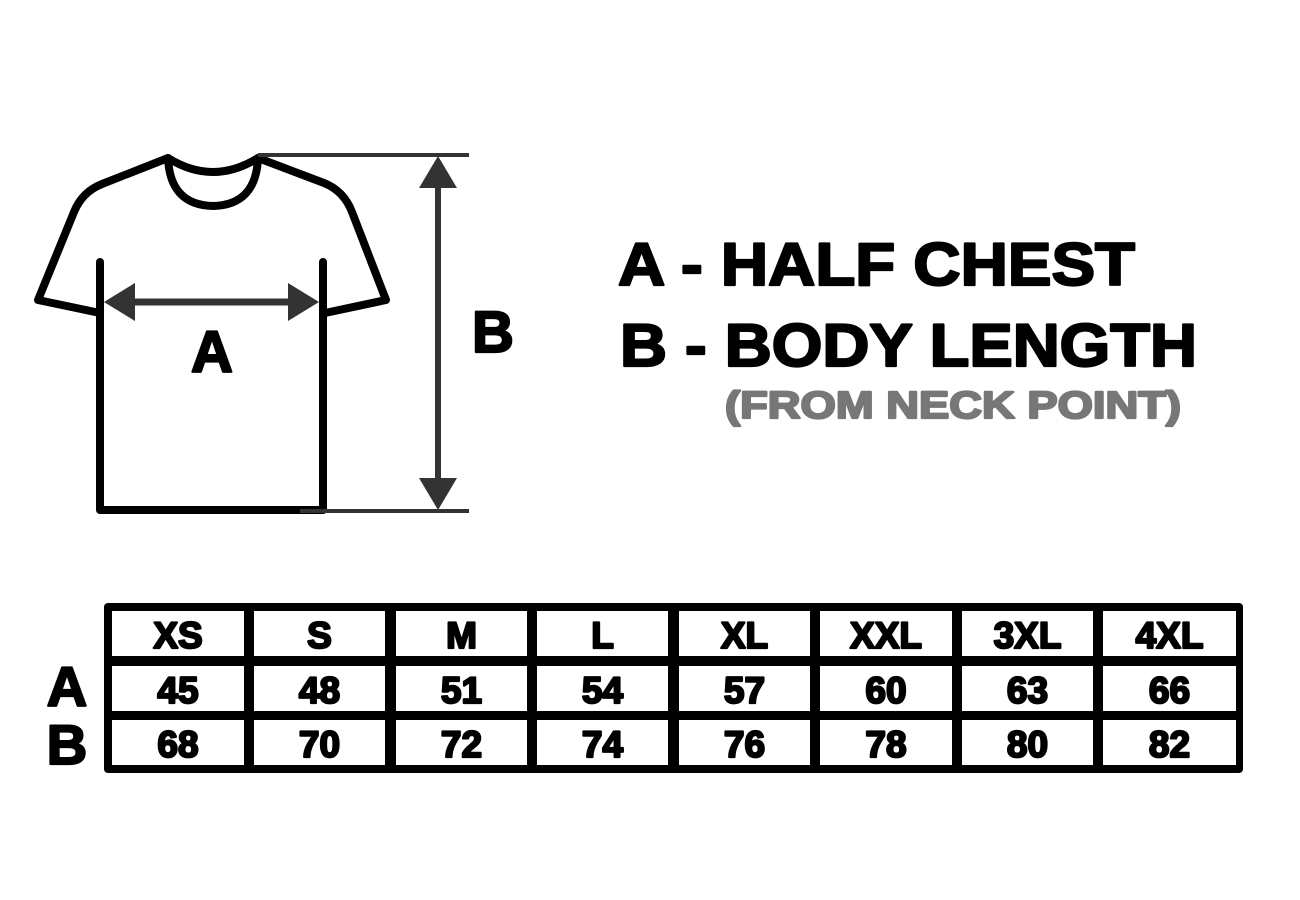 Image resolution: width=1300 pixels, height=900 pixels. I want to click on label-b: B, so click(493, 332).